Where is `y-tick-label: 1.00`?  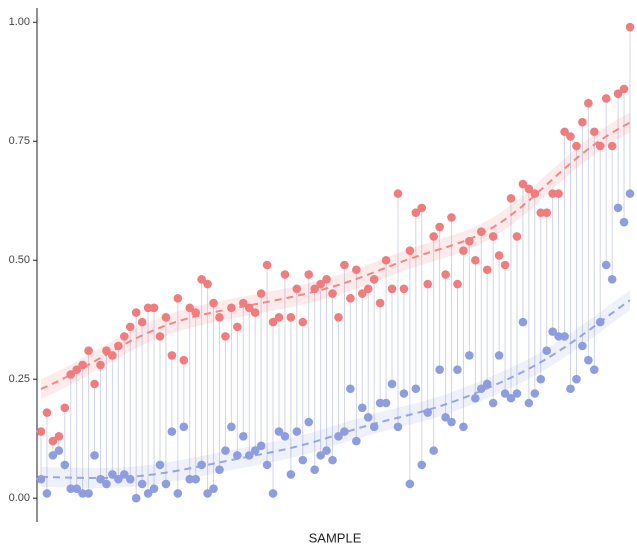 y-tick-label: 1.00 is located at coordinates (19, 22).